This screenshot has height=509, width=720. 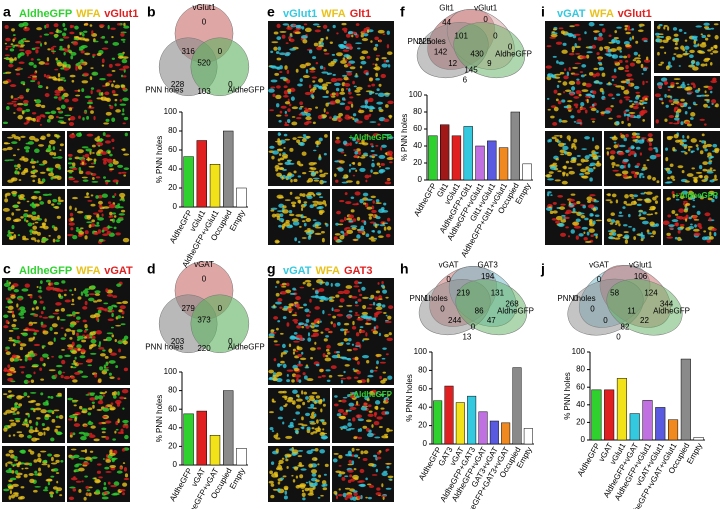 I want to click on venn-count: 86, so click(x=479, y=310).